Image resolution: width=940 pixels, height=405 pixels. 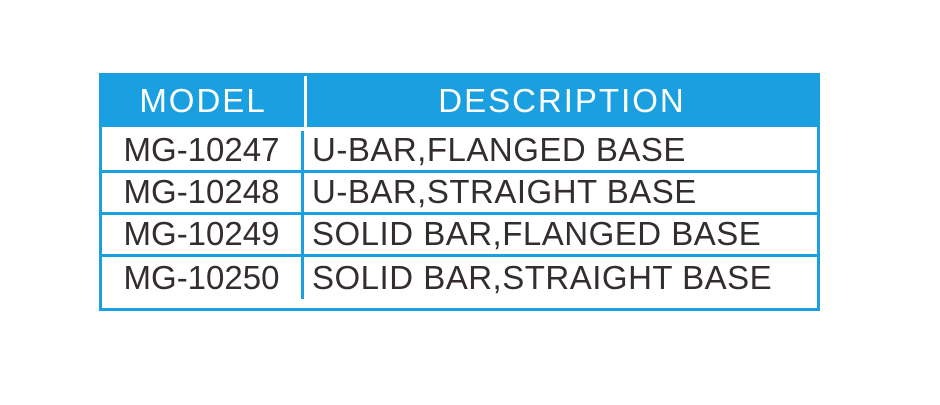 I want to click on table-row: MG-10249 SOLID BAR,FLANGED BASE, so click(x=459, y=236).